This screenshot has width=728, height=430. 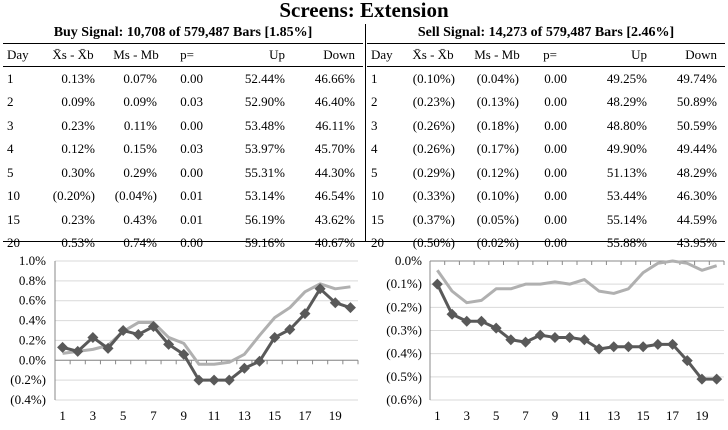 I want to click on cell-mean-diff: 0.23%, so click(x=78, y=125).